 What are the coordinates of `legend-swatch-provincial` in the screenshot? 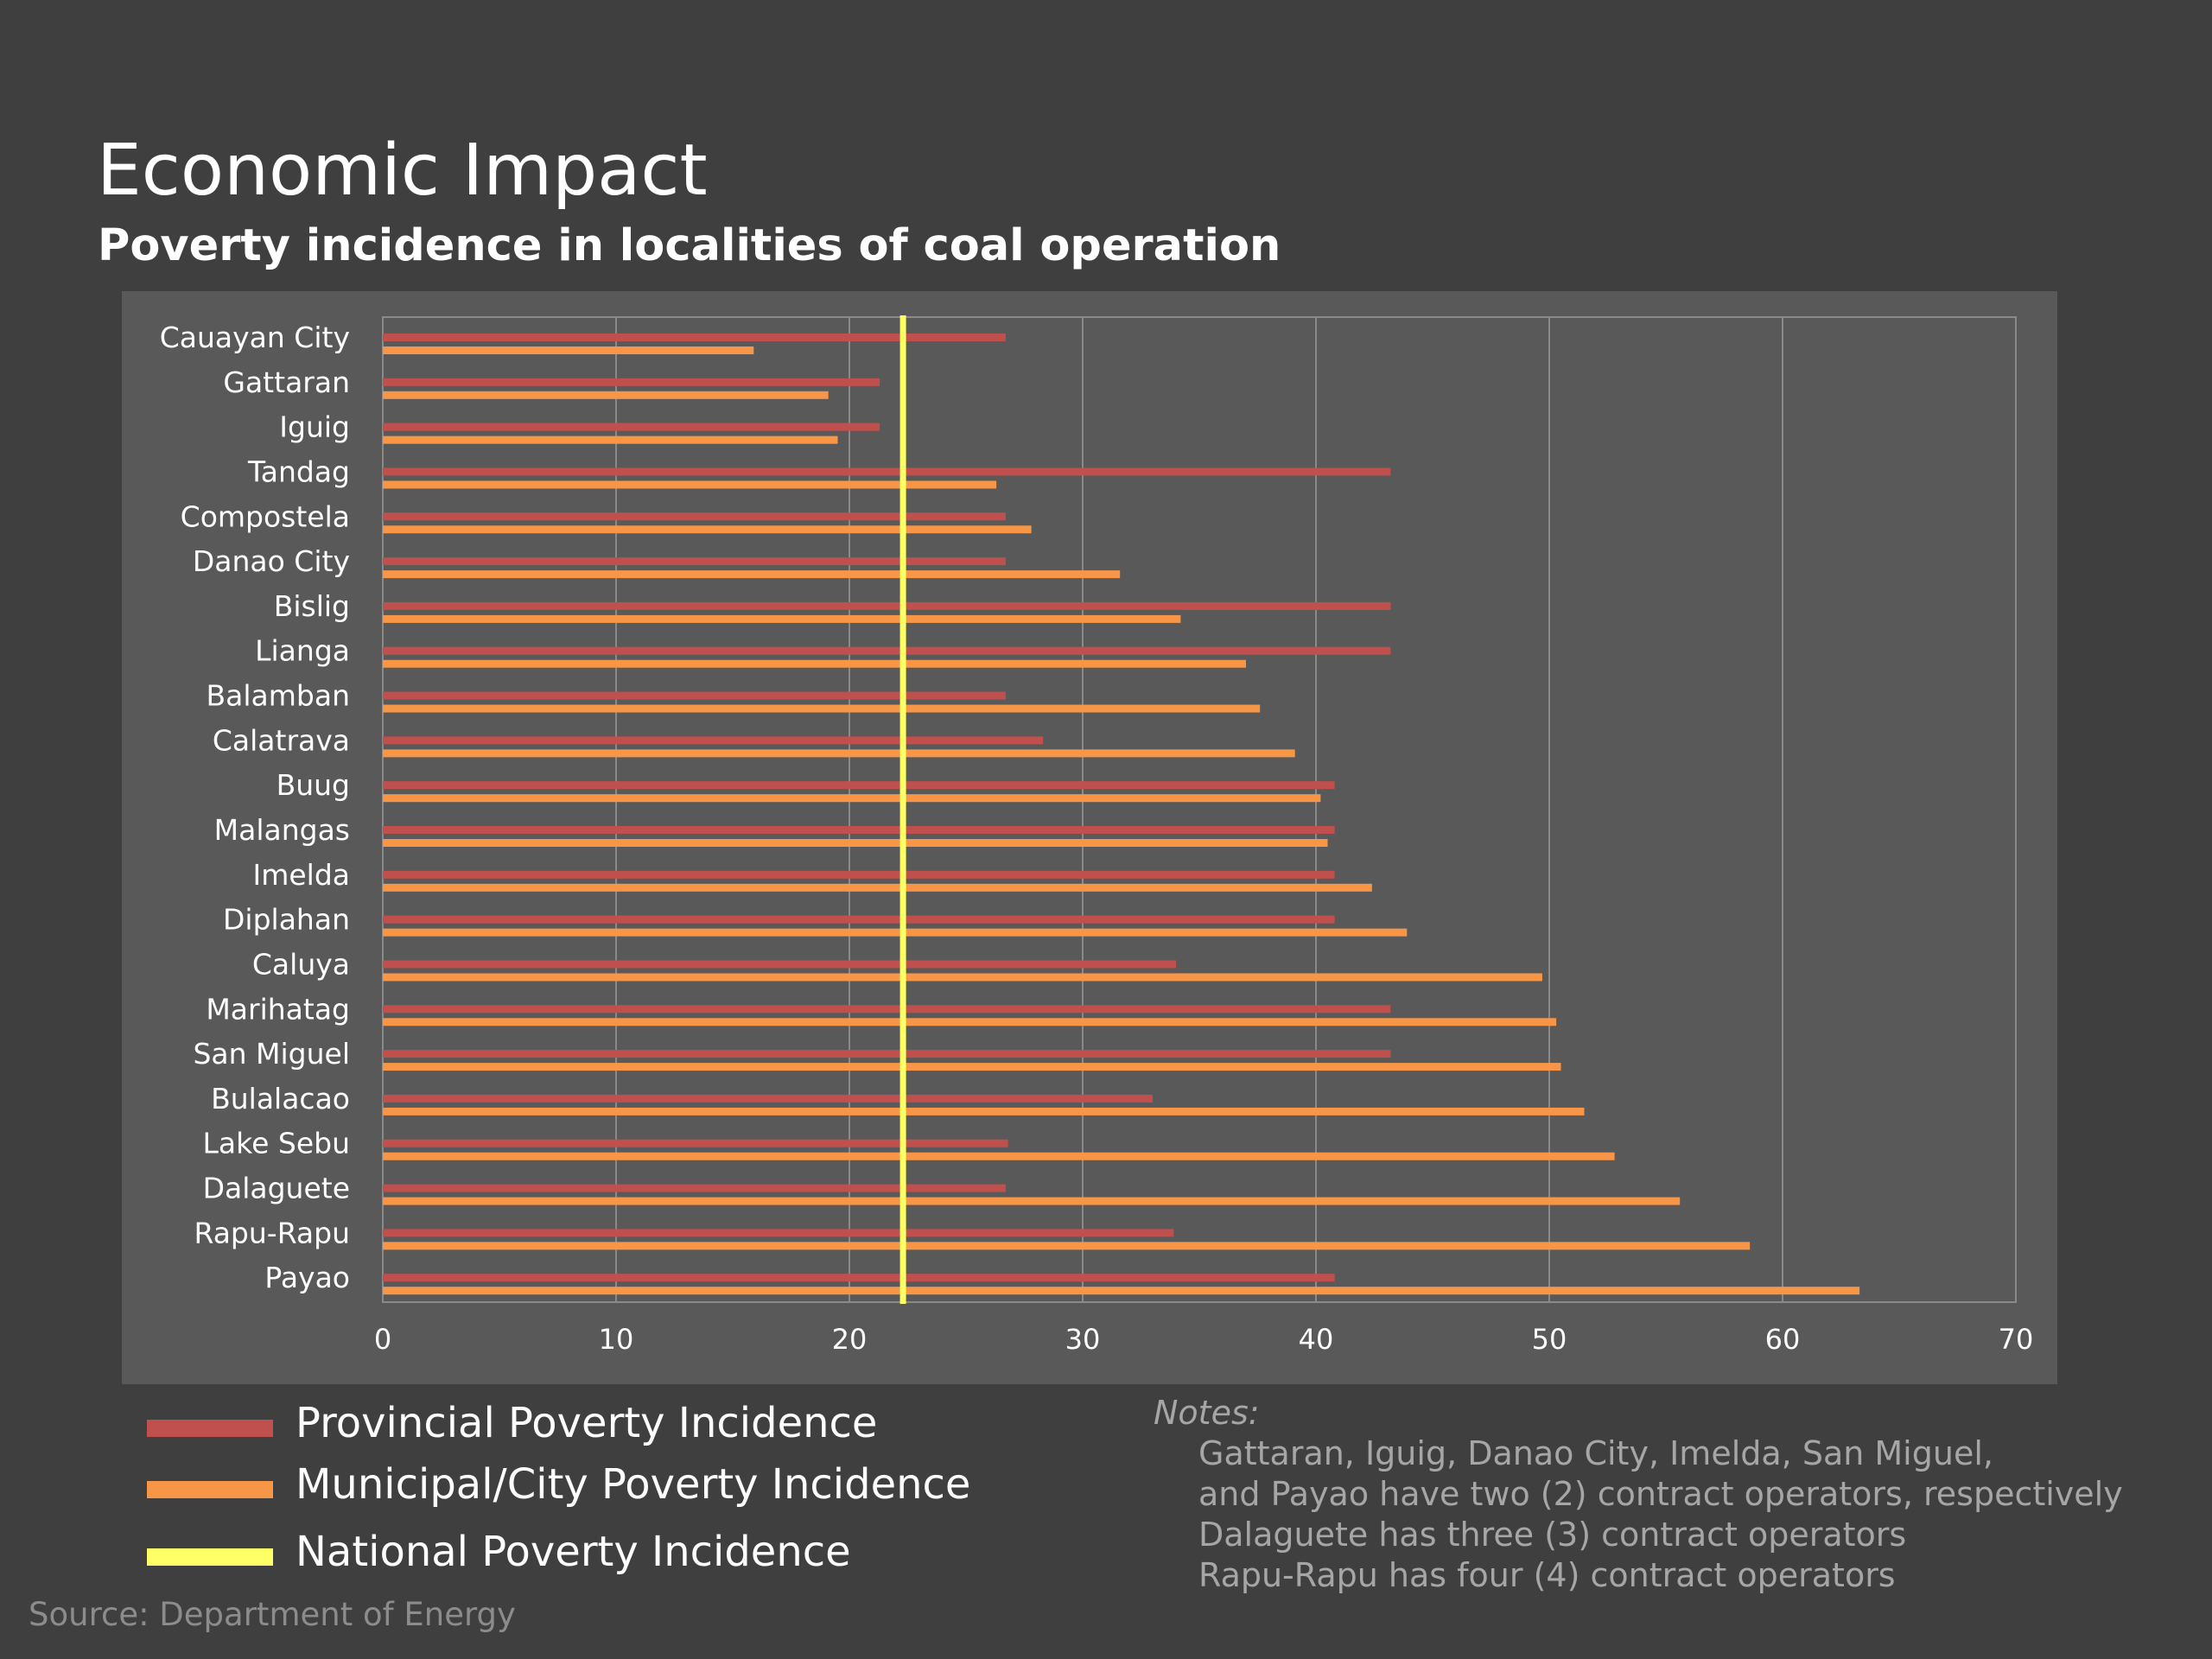 It's located at (210, 1428).